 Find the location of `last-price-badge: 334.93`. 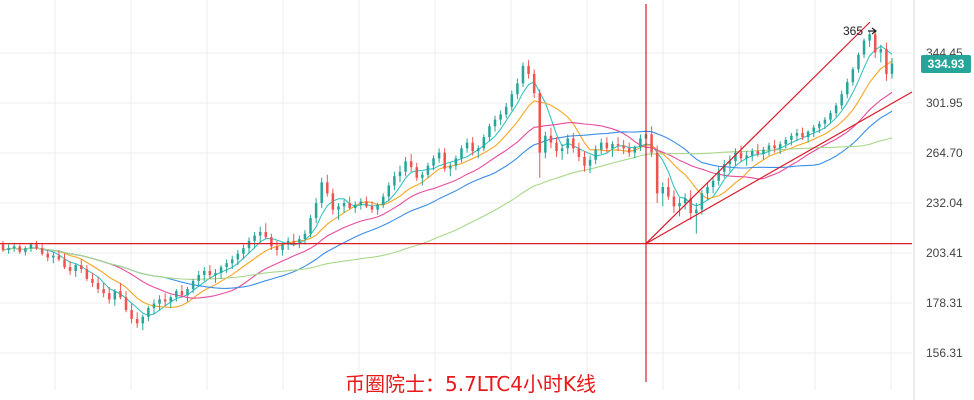

last-price-badge: 334.93 is located at coordinates (946, 64).